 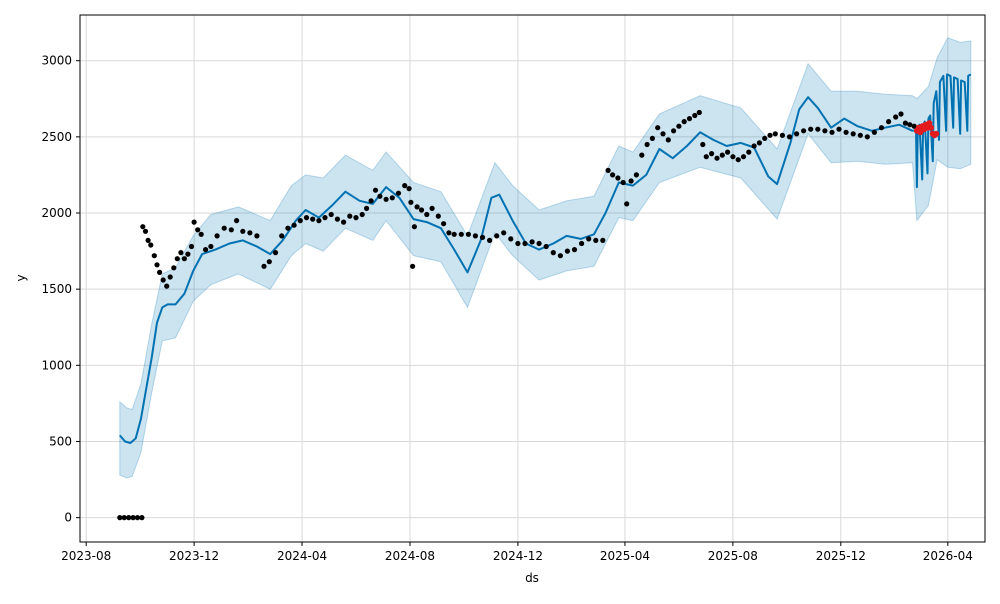 What do you see at coordinates (56, 365) in the screenshot?
I see `y-tick-label: 1000` at bounding box center [56, 365].